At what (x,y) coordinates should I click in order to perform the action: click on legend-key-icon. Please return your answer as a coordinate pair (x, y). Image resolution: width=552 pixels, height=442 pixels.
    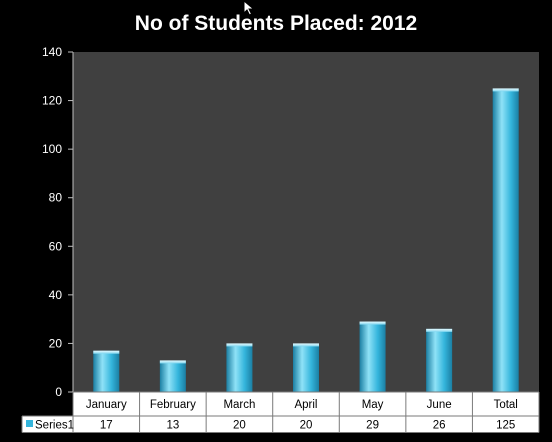
    Looking at the image, I should click on (29, 423).